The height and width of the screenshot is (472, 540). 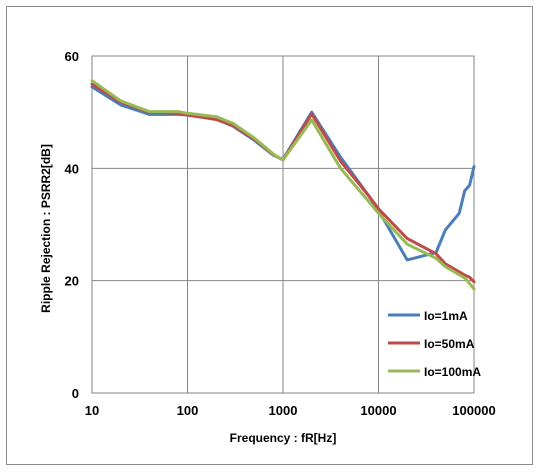 What do you see at coordinates (283, 410) in the screenshot?
I see `x-tick-label: 1000` at bounding box center [283, 410].